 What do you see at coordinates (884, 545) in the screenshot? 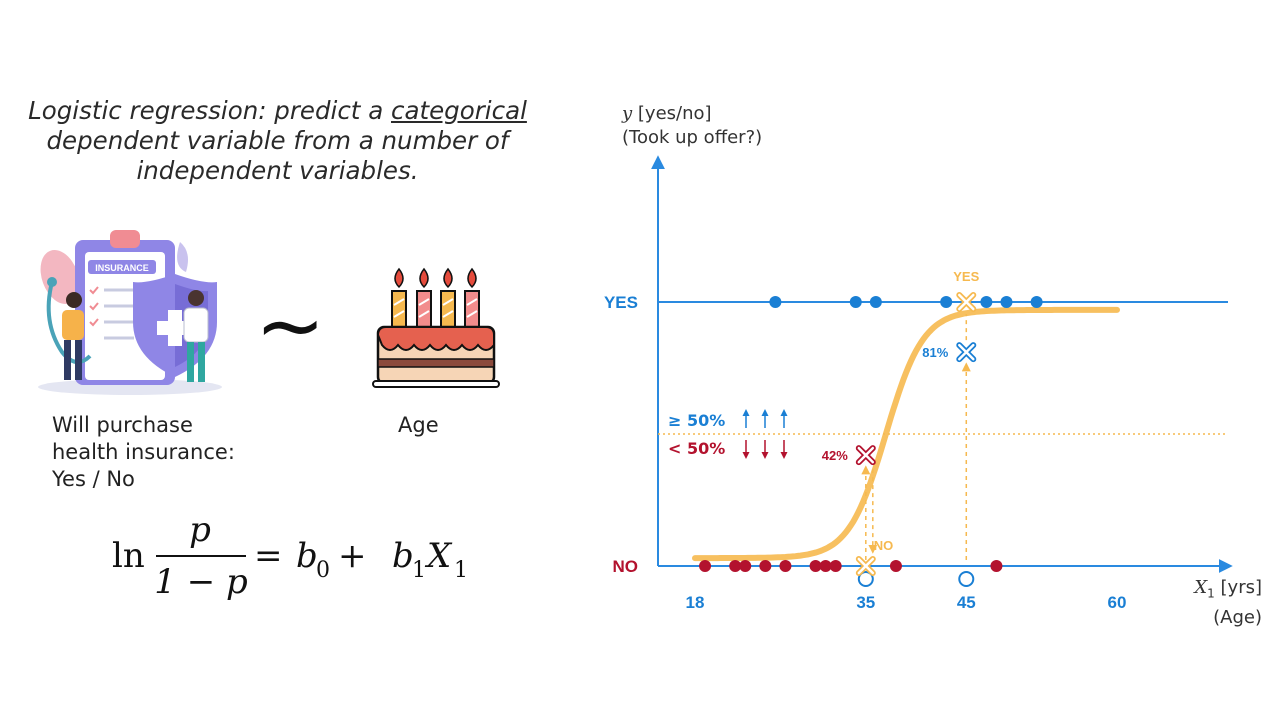
I see `outcome-label-no: NO` at bounding box center [884, 545].